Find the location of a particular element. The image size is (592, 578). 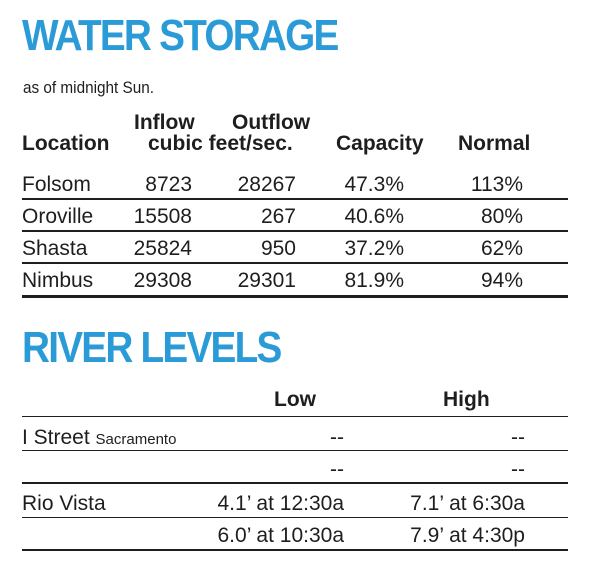

header-divider is located at coordinates (295, 416).